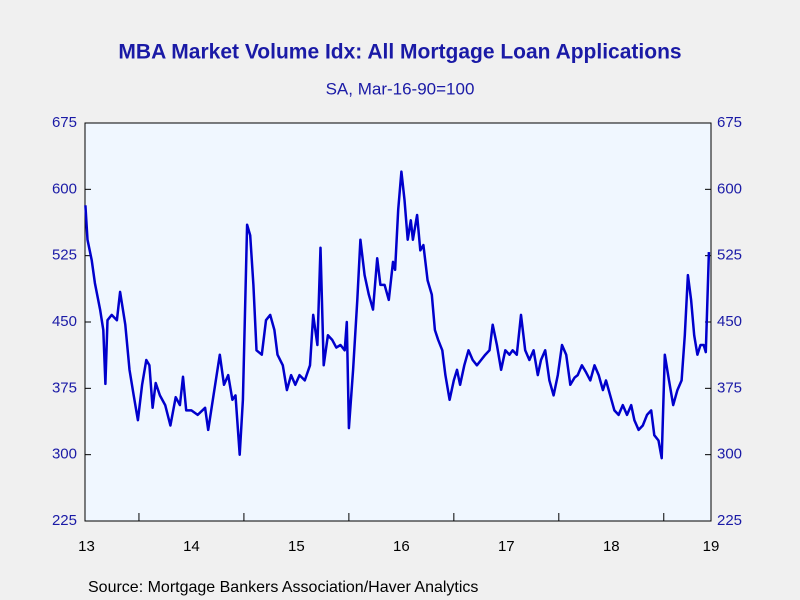  Describe the element at coordinates (729, 188) in the screenshot. I see `y2-tick-label: 600` at that location.